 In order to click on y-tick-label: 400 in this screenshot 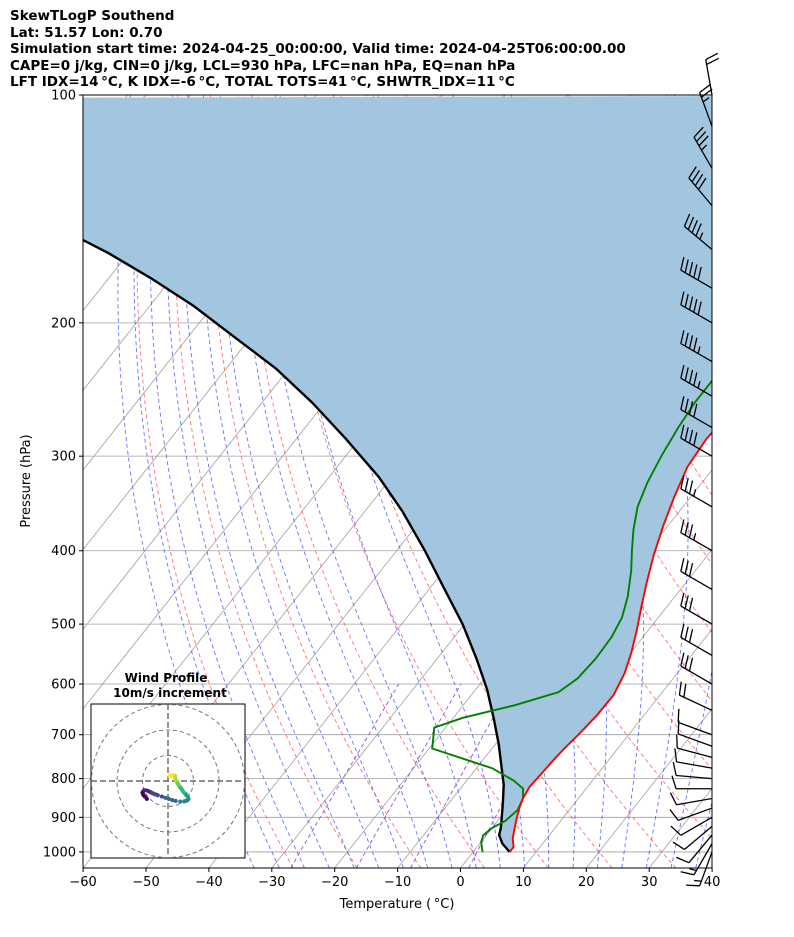, I will do `click(63, 551)`.